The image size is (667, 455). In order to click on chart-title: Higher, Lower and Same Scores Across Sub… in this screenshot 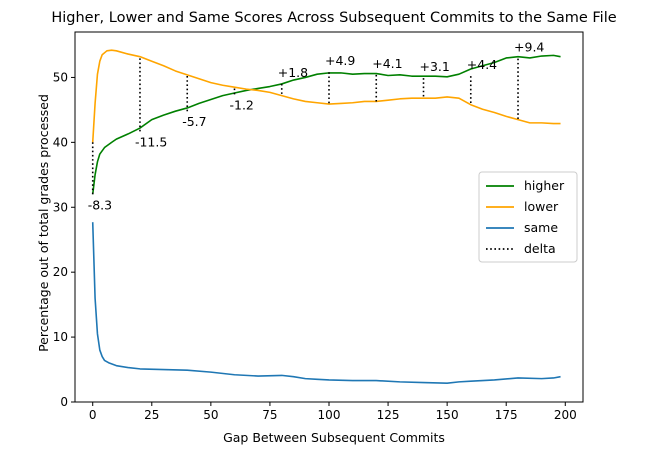, I will do `click(333, 18)`.